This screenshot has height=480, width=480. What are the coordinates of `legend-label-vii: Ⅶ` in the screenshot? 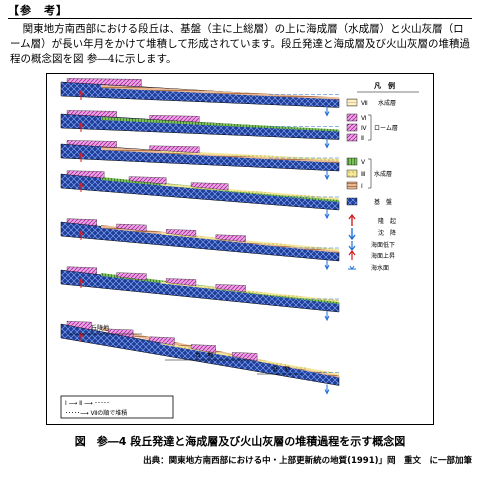 It's located at (364, 103).